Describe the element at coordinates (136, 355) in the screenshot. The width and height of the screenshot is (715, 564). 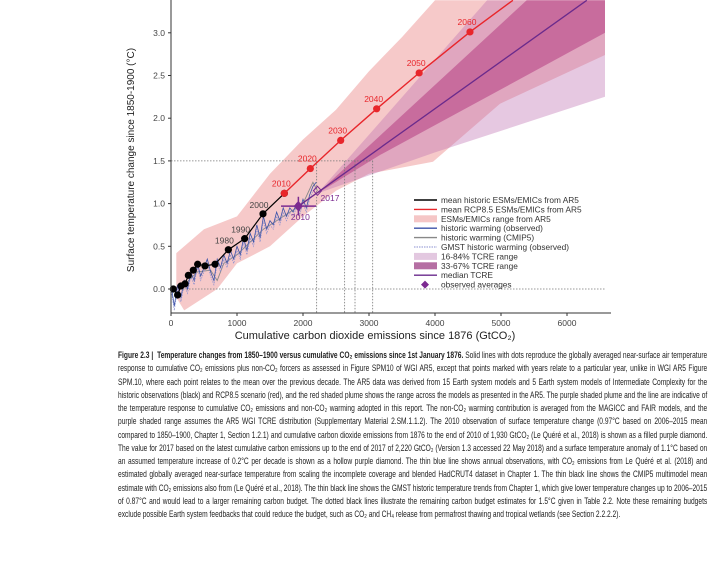
I see `figure-label: Figure 2.3 |` at that location.